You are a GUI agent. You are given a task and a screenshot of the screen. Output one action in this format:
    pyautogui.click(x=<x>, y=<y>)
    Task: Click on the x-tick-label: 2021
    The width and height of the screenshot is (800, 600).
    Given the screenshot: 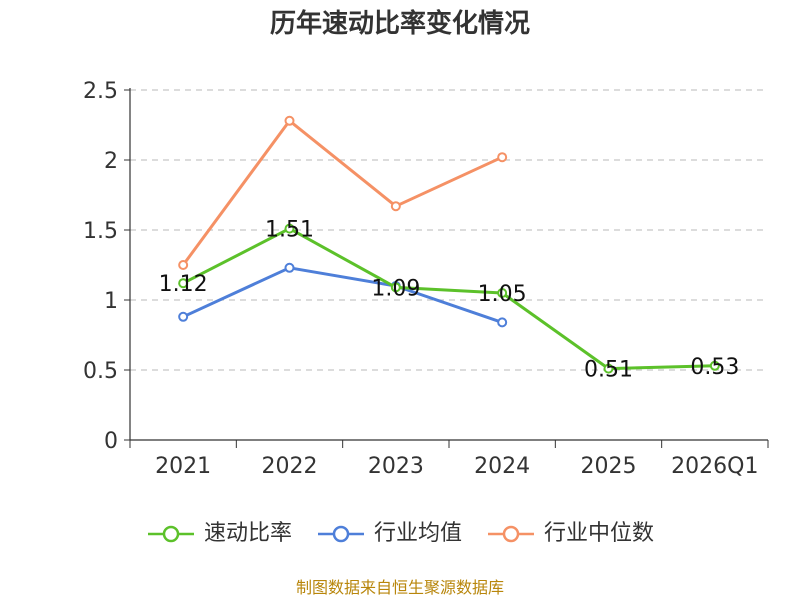 What is the action you would take?
    pyautogui.click(x=183, y=466)
    